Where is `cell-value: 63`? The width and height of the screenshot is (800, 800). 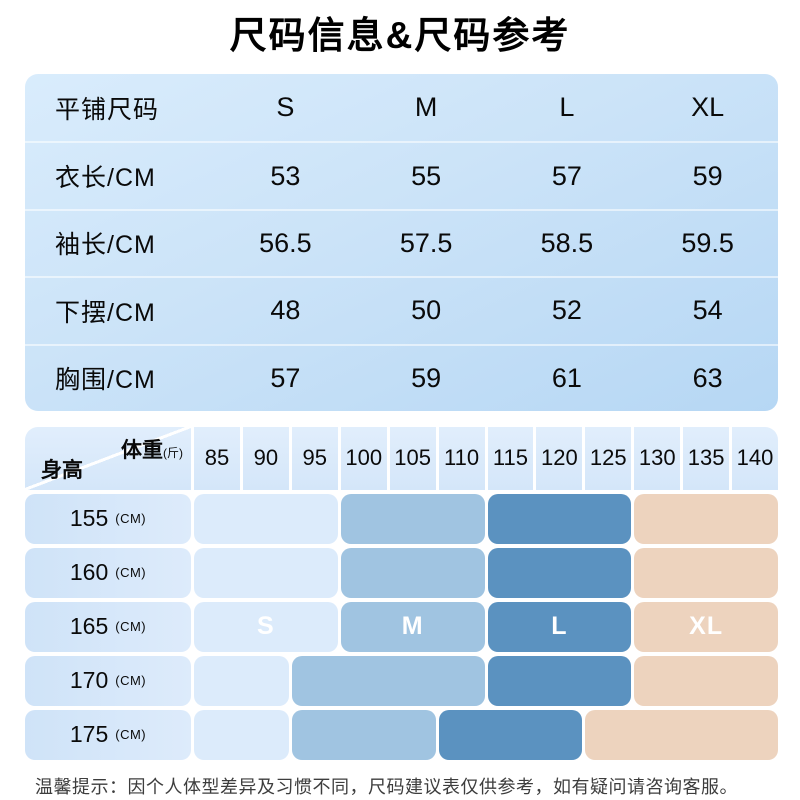 cell-value: 63 is located at coordinates (707, 377).